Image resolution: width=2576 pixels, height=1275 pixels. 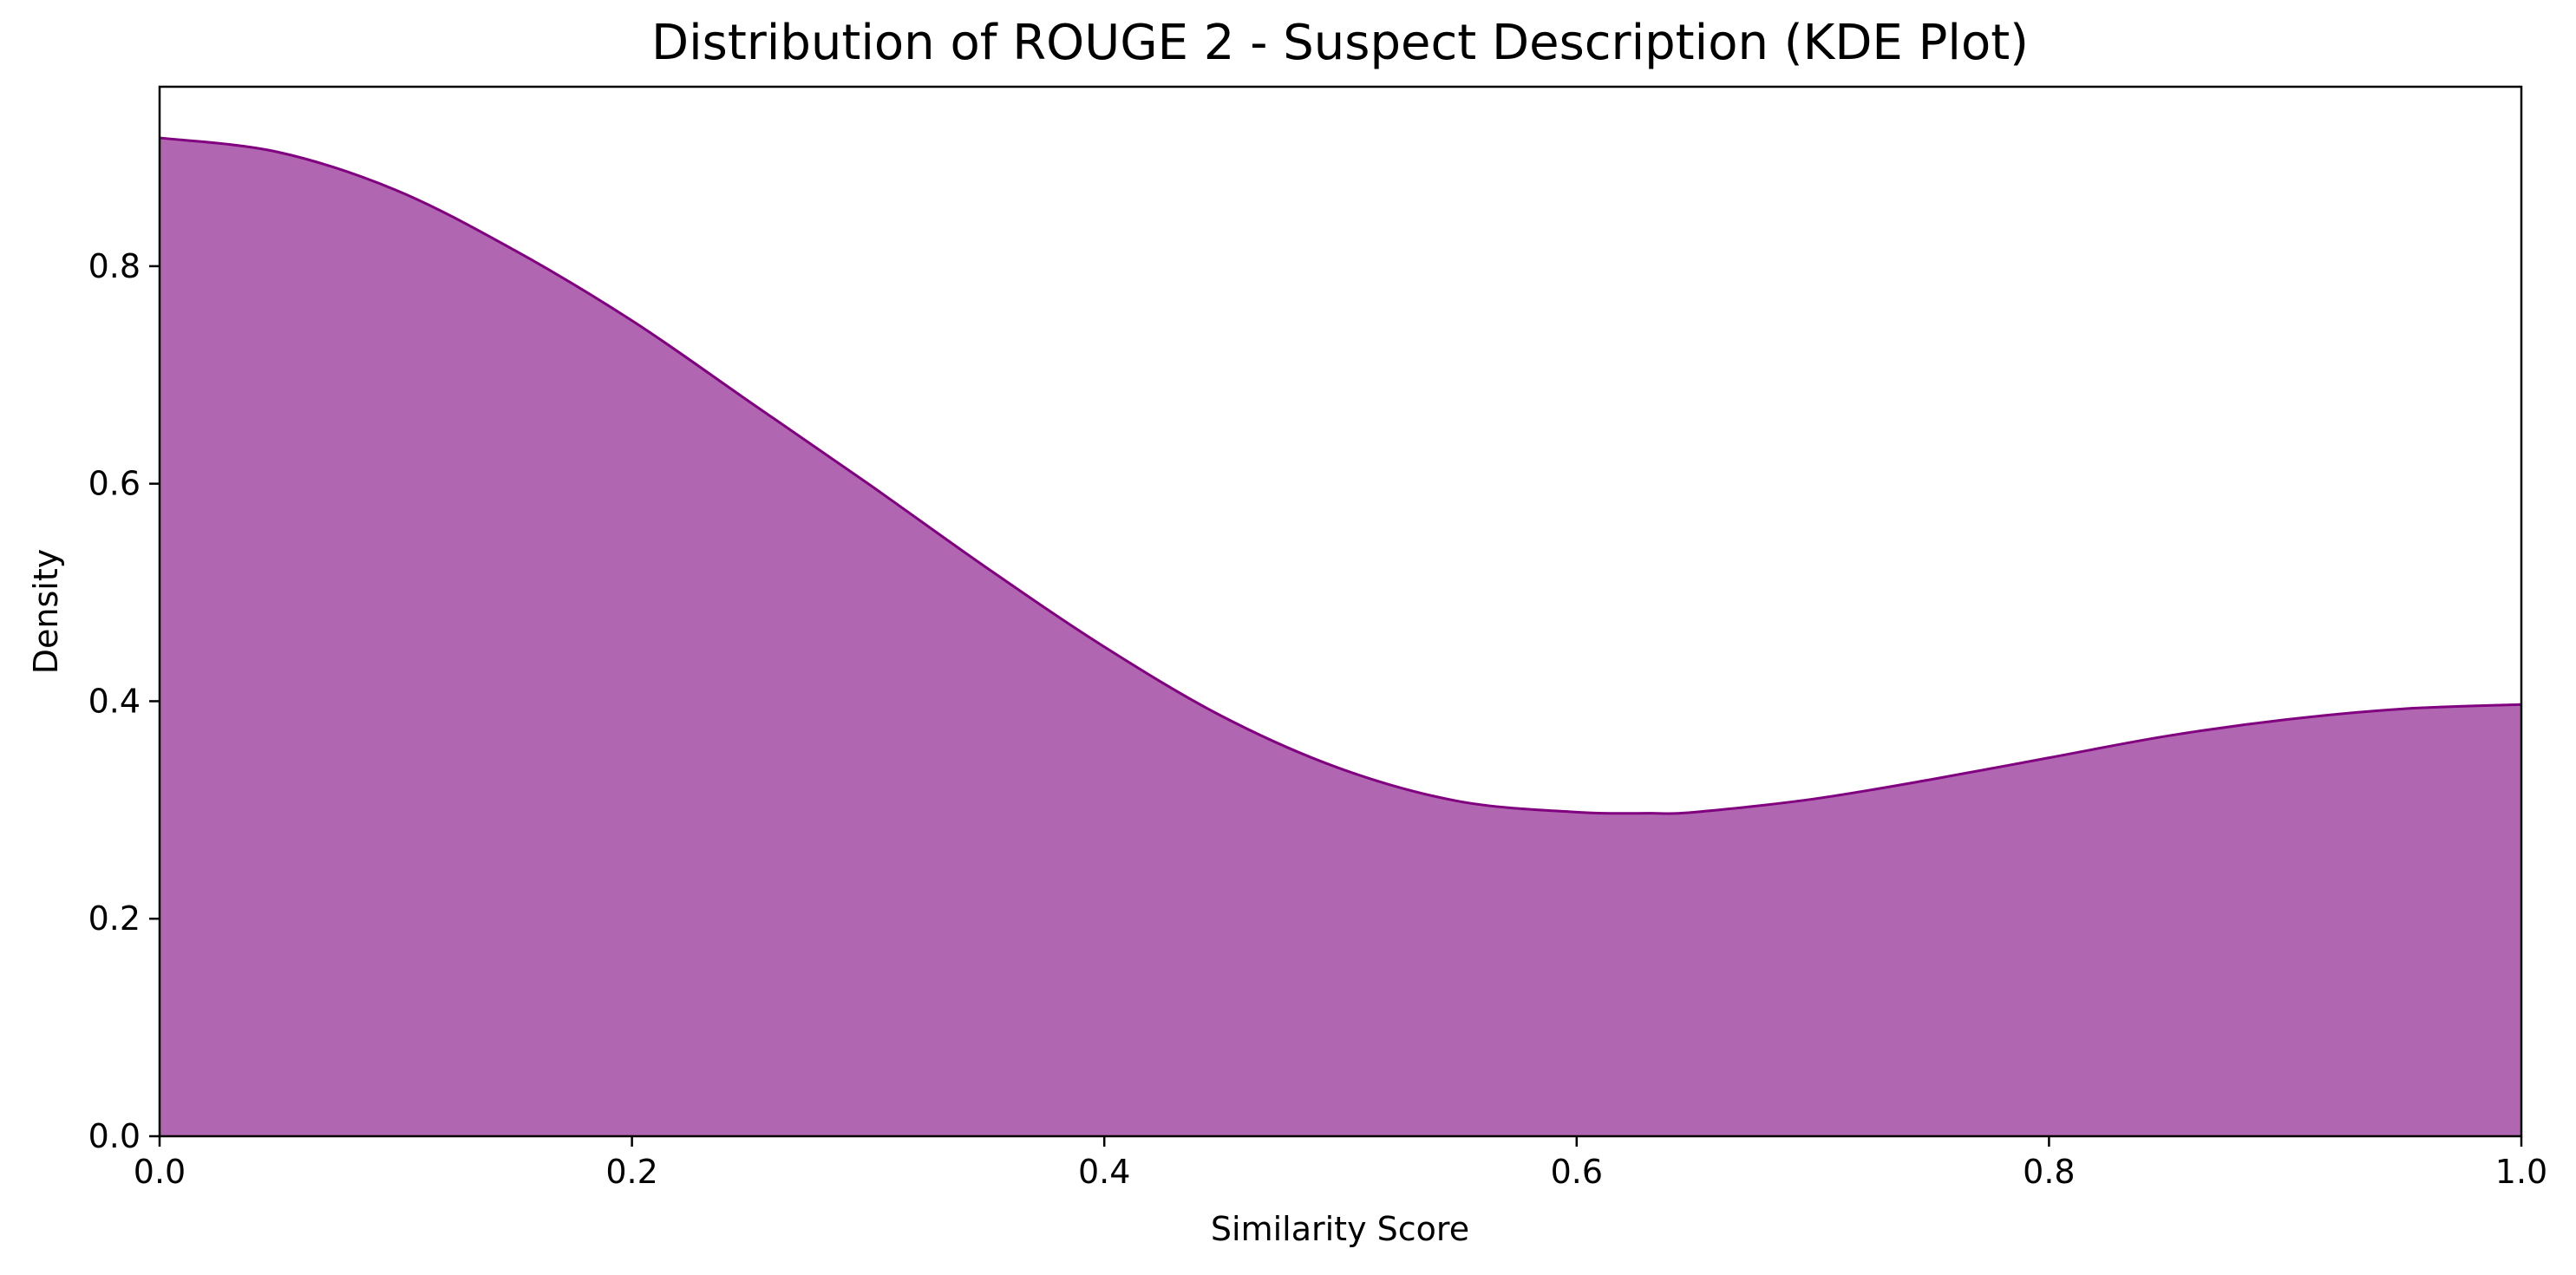 I want to click on y-tick-label: 0.4, so click(x=114, y=701).